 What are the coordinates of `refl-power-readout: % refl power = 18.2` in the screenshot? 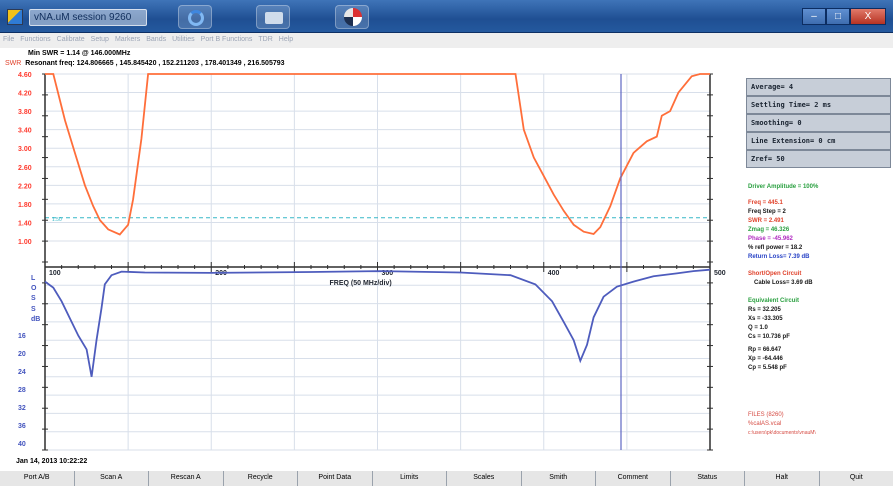 It's located at (775, 248).